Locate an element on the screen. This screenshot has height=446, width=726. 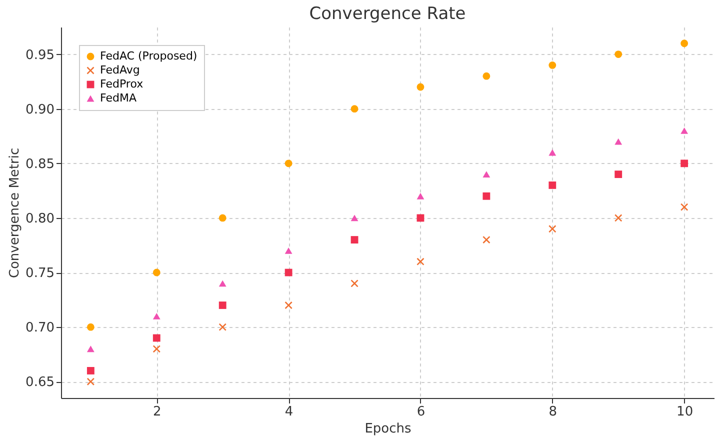
y-tick-label: 0.95 is located at coordinates (40, 55).